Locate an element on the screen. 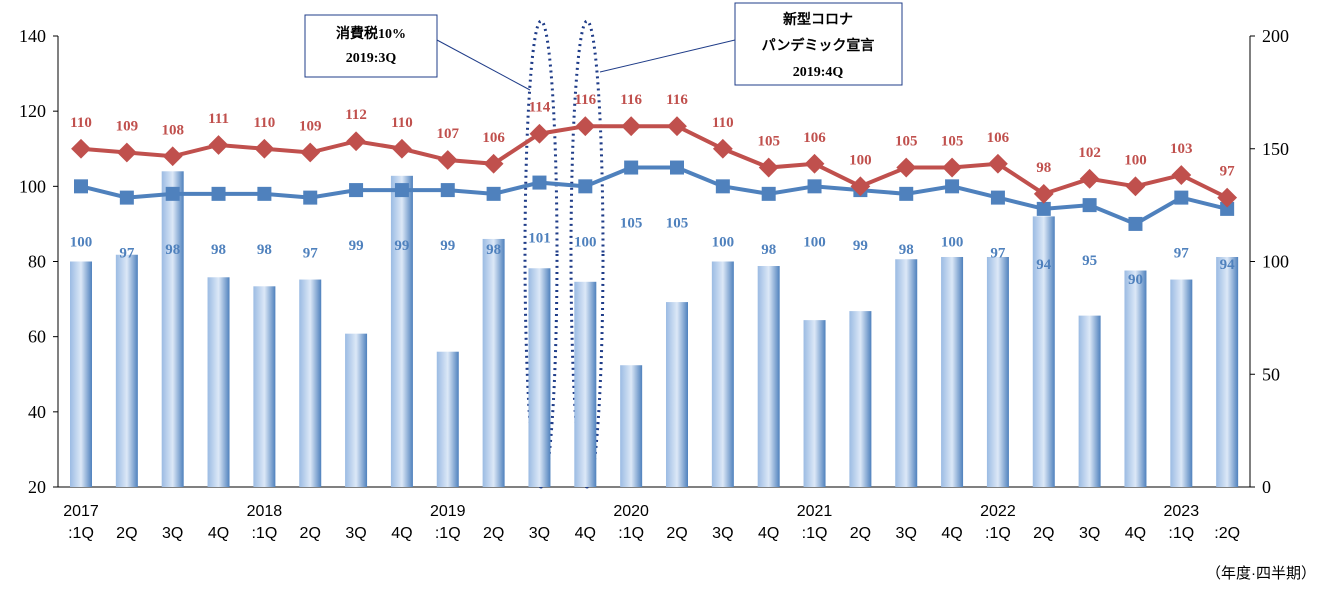 This screenshot has height=596, width=1328. y-tick-label: 60 is located at coordinates (37, 337).